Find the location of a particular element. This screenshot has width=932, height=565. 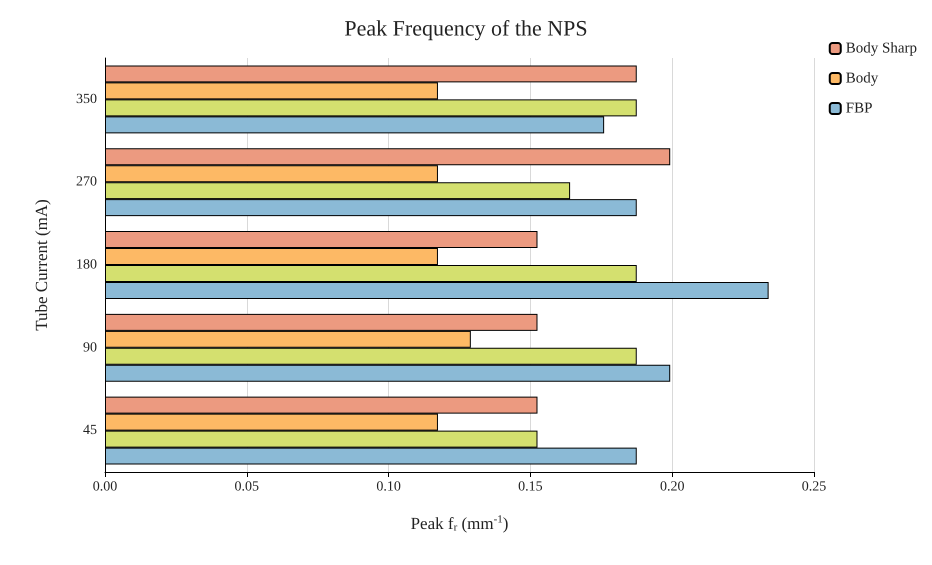

x-tick-label: 0.05 is located at coordinates (247, 487).